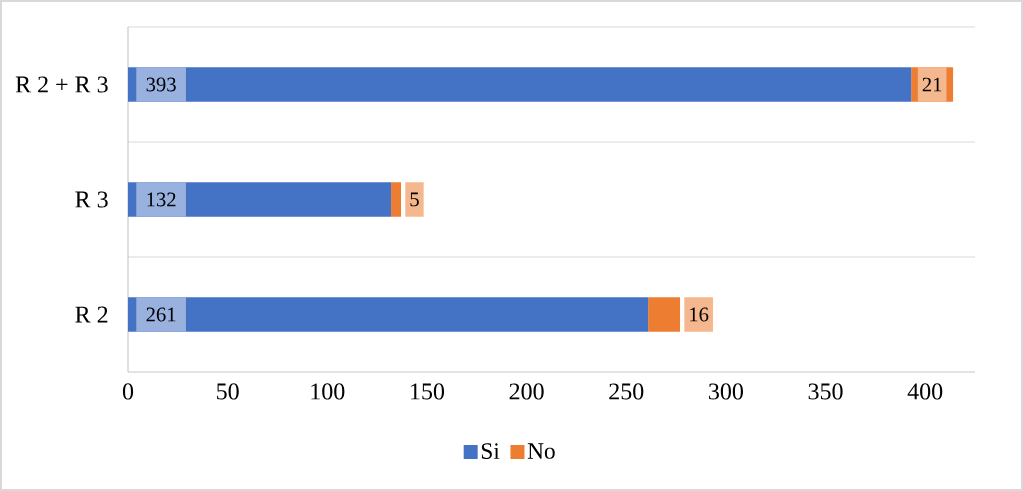 The height and width of the screenshot is (491, 1023). I want to click on x-tick-label: 50, so click(228, 391).